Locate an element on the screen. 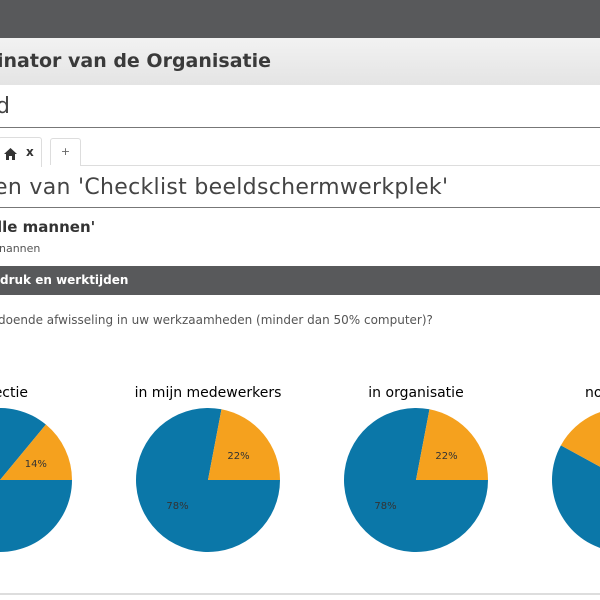 The width and height of the screenshot is (600, 600). section-label: druk en werktijden is located at coordinates (64, 280).